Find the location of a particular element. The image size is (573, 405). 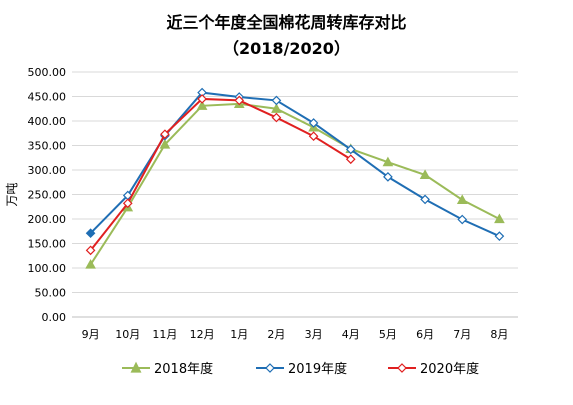

x-tick-label: 2月 is located at coordinates (276, 334).